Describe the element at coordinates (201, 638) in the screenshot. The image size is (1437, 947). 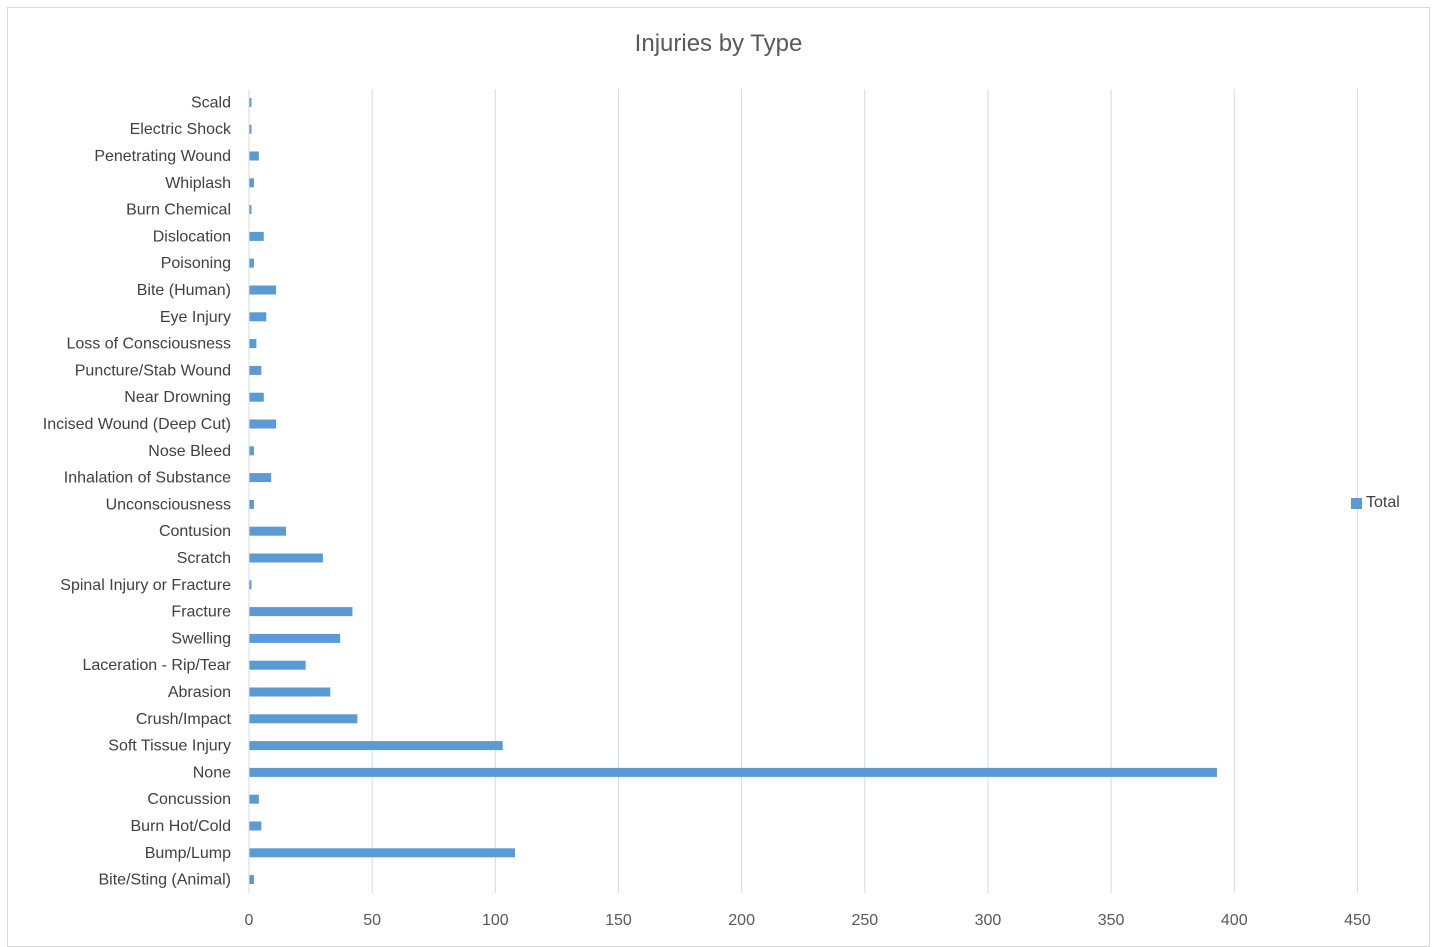
I see `category-label: Swelling` at that location.